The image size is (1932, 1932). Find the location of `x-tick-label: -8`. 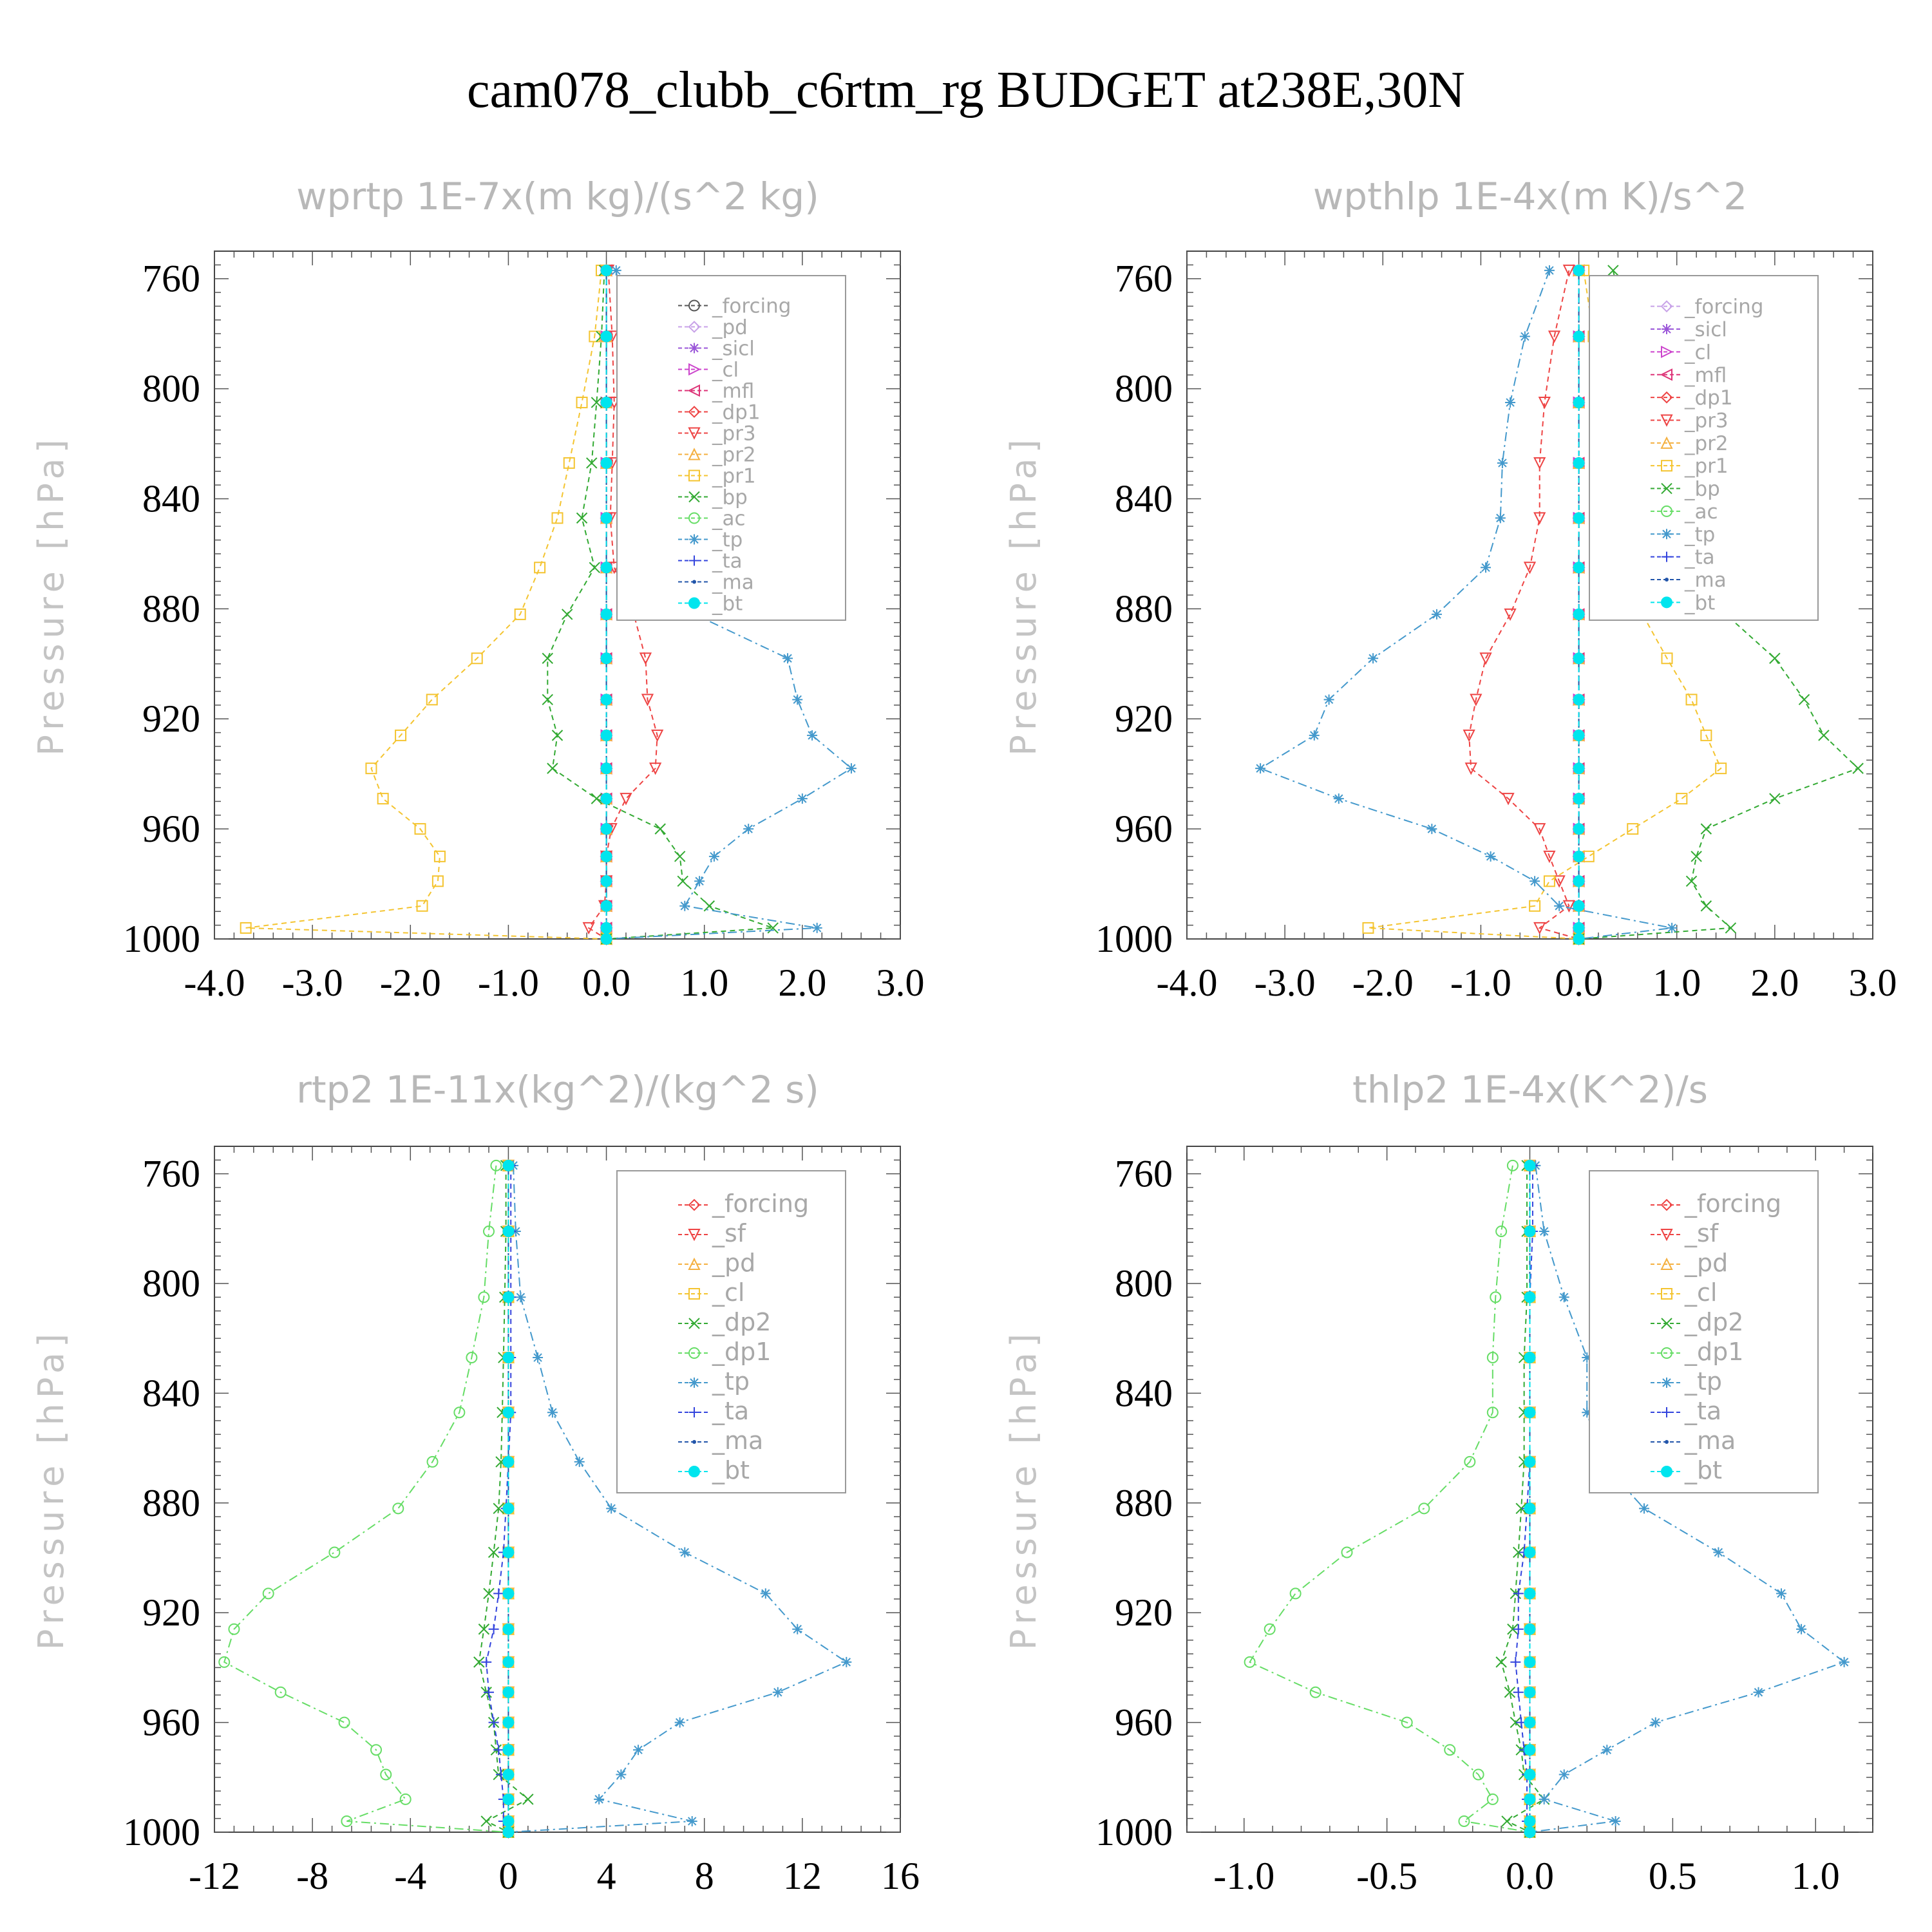

x-tick-label: -8 is located at coordinates (312, 1876).